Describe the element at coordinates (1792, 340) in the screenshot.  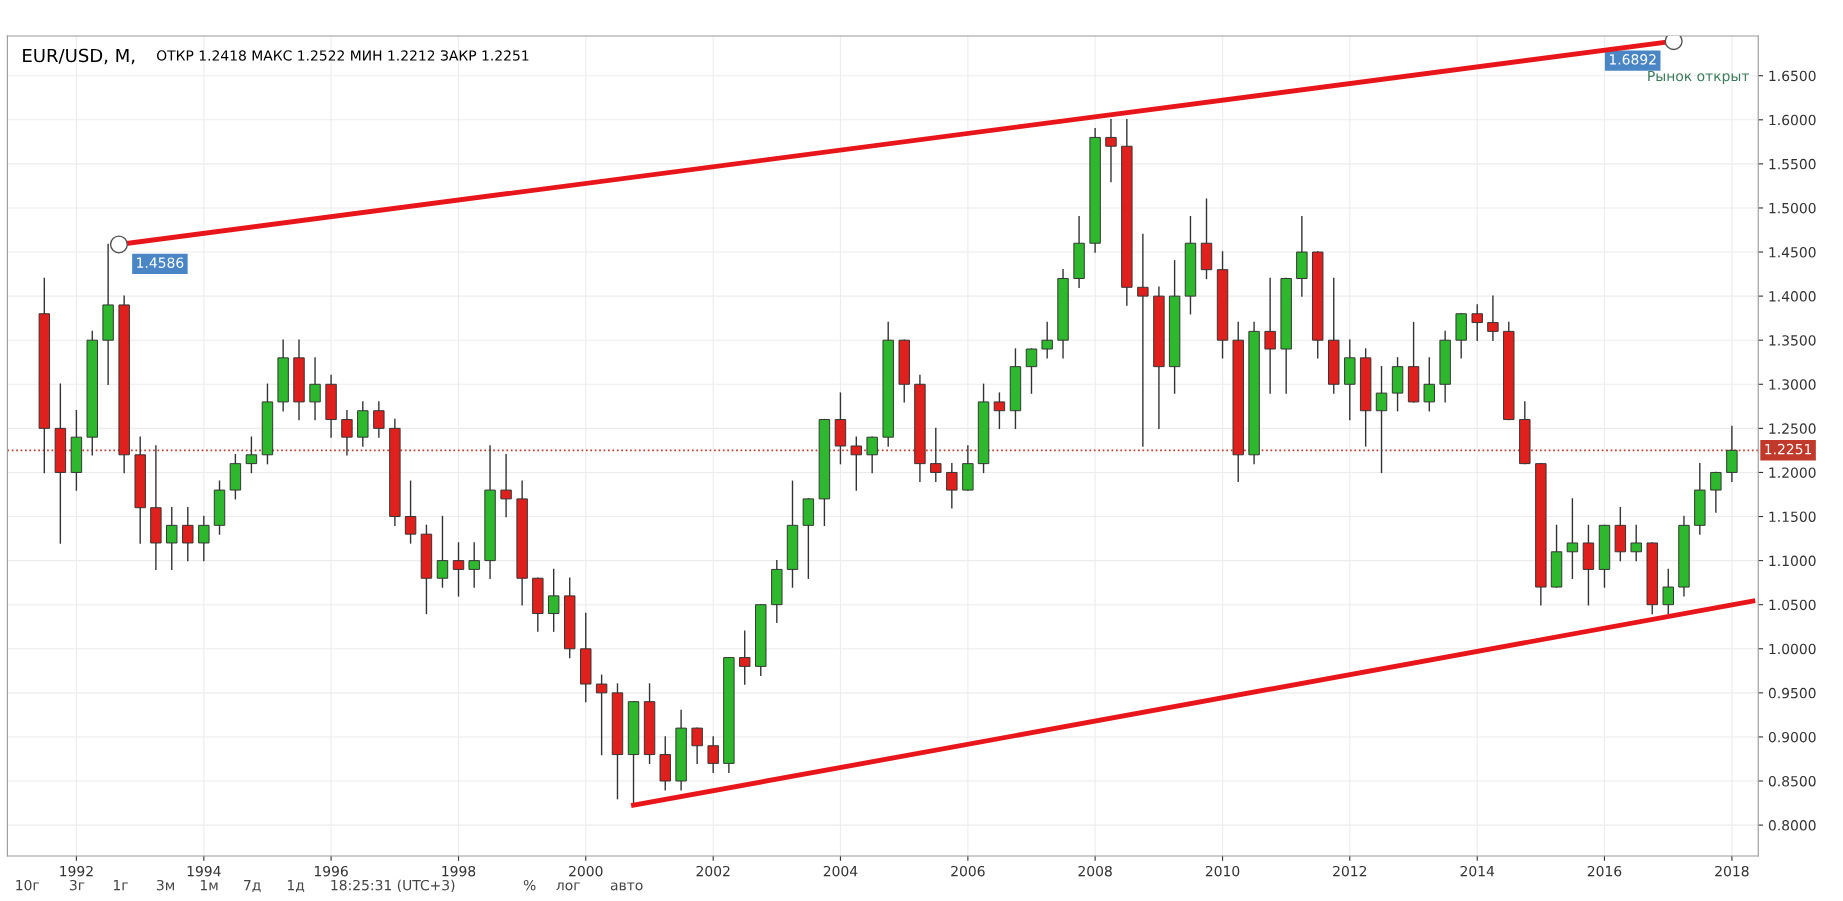
I see `y-tick-label: 1.3500` at that location.